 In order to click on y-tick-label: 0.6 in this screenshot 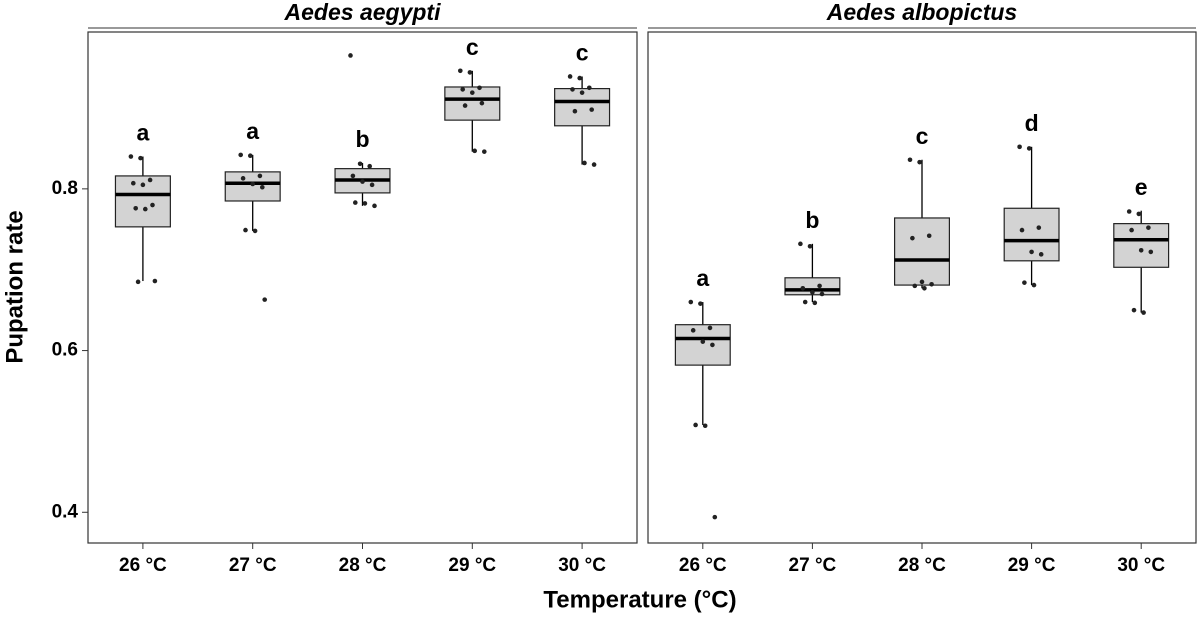, I will do `click(65, 350)`.